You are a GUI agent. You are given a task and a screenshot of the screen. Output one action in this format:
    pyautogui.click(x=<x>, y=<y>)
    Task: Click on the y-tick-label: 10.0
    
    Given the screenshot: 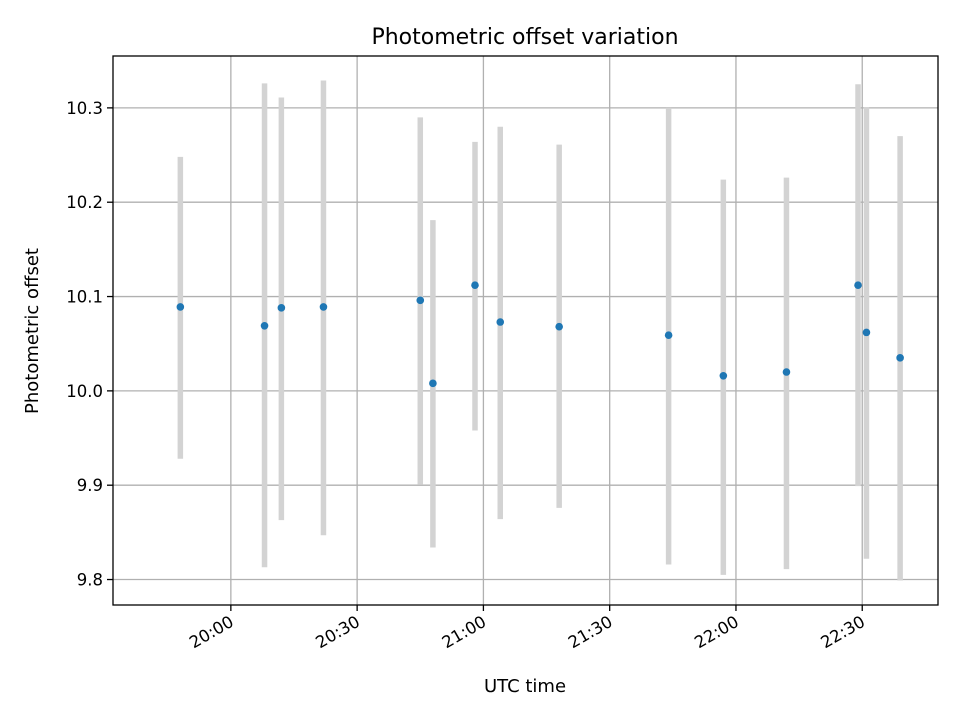 What is the action you would take?
    pyautogui.click(x=84, y=391)
    